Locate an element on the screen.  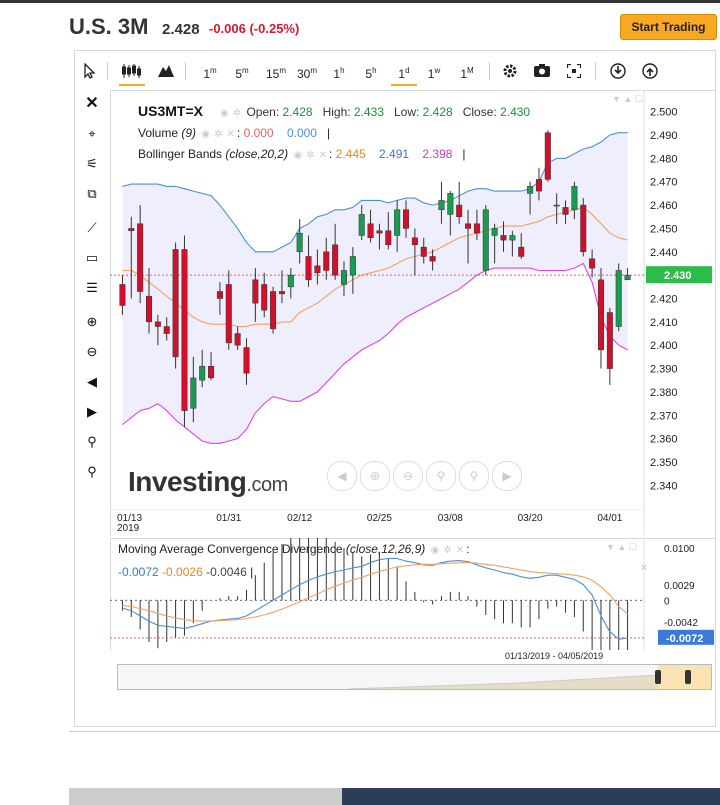
price-tick-label: 2.350 is located at coordinates (664, 463).